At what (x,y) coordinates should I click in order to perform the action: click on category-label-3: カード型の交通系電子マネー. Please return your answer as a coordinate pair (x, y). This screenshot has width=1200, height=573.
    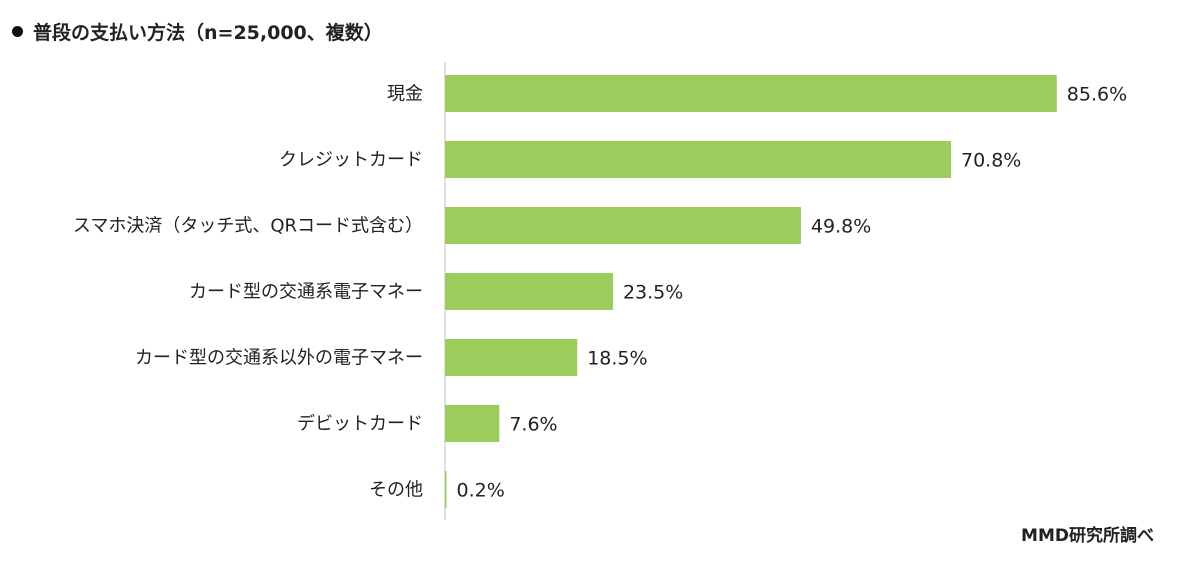
    Looking at the image, I should click on (306, 292).